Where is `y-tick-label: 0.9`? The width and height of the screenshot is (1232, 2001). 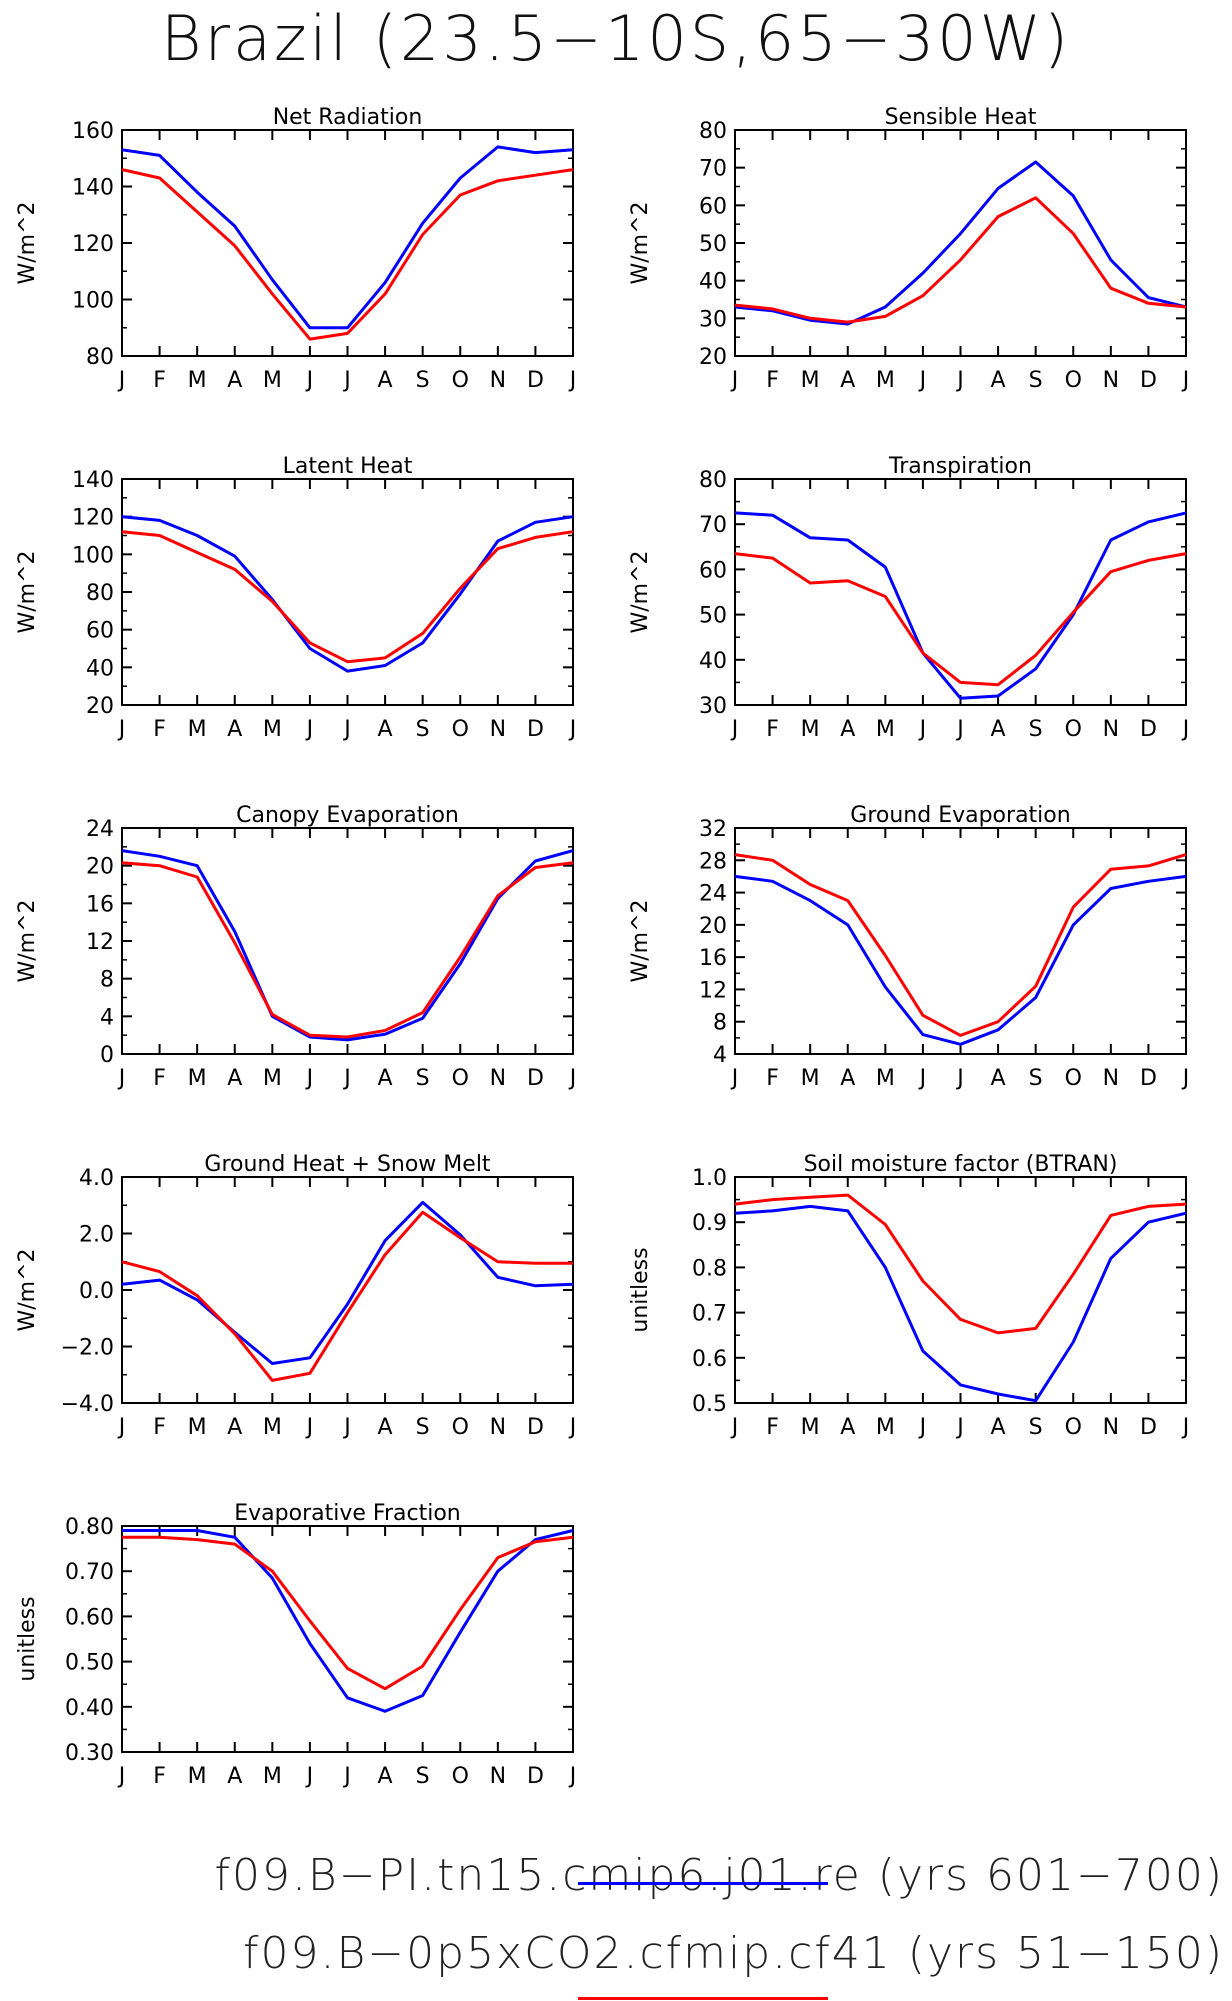
y-tick-label: 0.9 is located at coordinates (709, 1223).